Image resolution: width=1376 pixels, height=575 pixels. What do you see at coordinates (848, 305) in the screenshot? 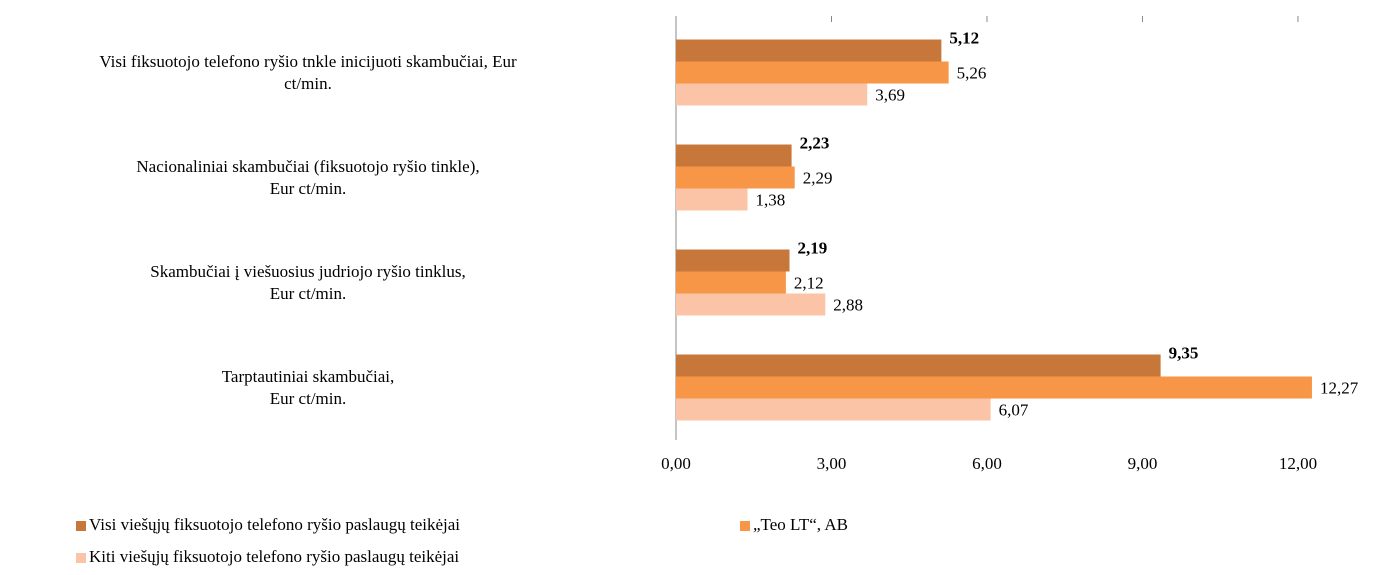
I see `value-label: 2,88` at bounding box center [848, 305].